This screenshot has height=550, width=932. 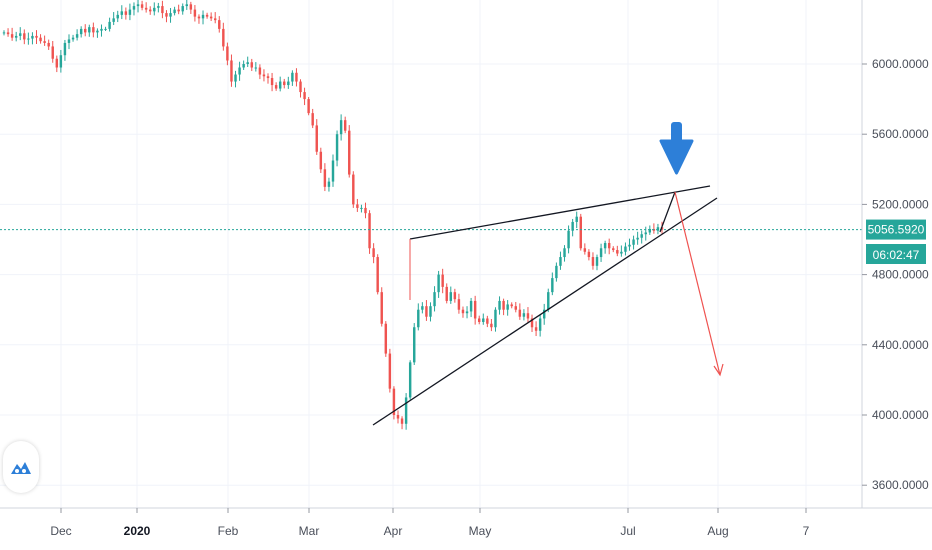 I want to click on tradingview-logo-icon, so click(x=21, y=468).